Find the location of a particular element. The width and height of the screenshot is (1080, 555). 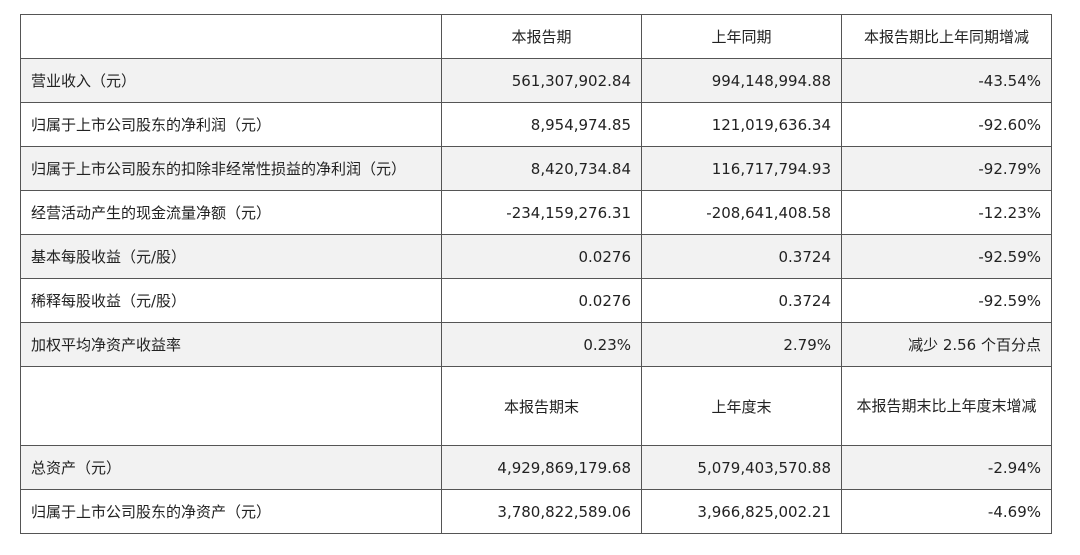

row-change-value: -12.23% is located at coordinates (946, 212).